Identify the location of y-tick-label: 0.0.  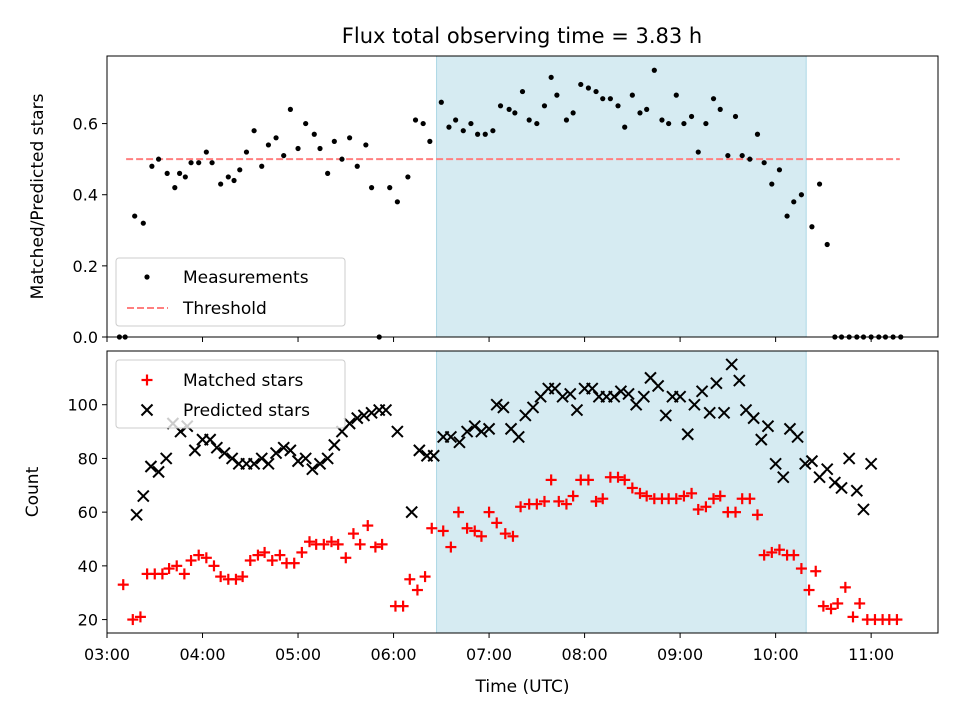
(85, 337).